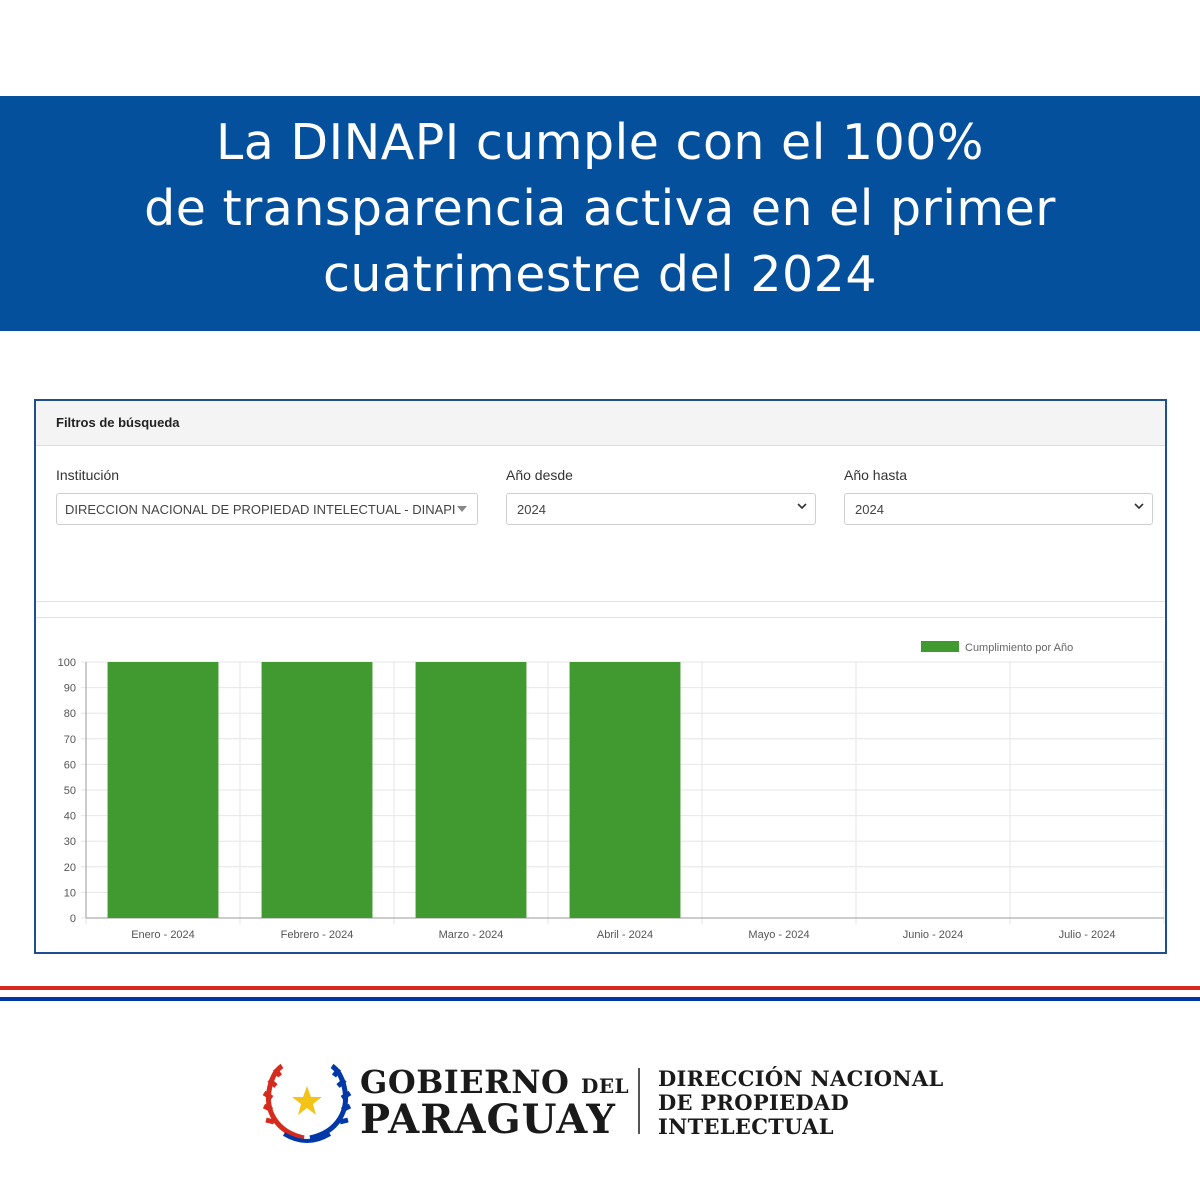 The height and width of the screenshot is (1200, 1200). I want to click on year-to-value: 2024, so click(869, 509).